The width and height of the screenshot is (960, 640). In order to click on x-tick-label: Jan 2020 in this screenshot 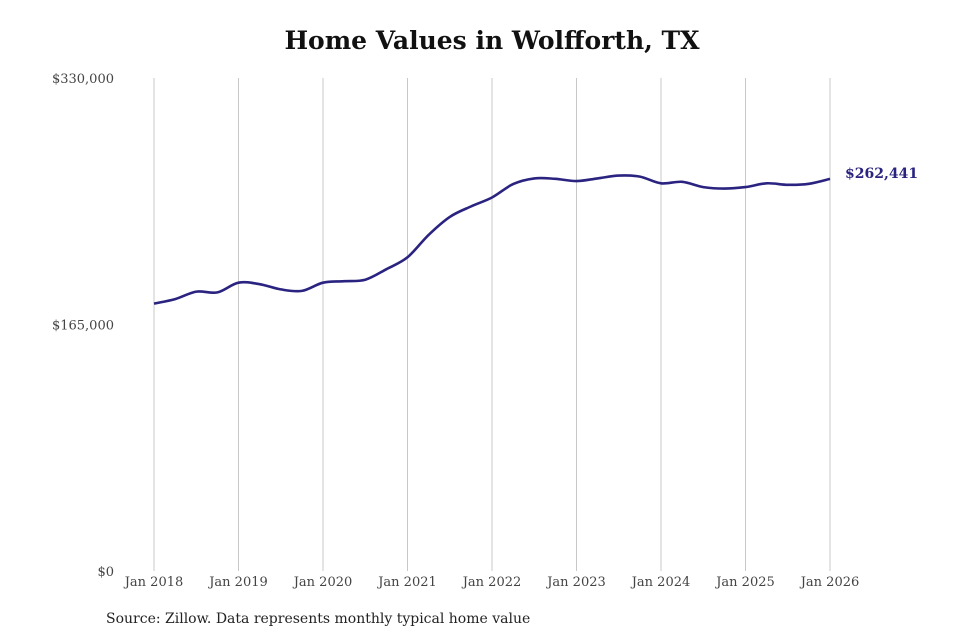, I will do `click(322, 582)`.